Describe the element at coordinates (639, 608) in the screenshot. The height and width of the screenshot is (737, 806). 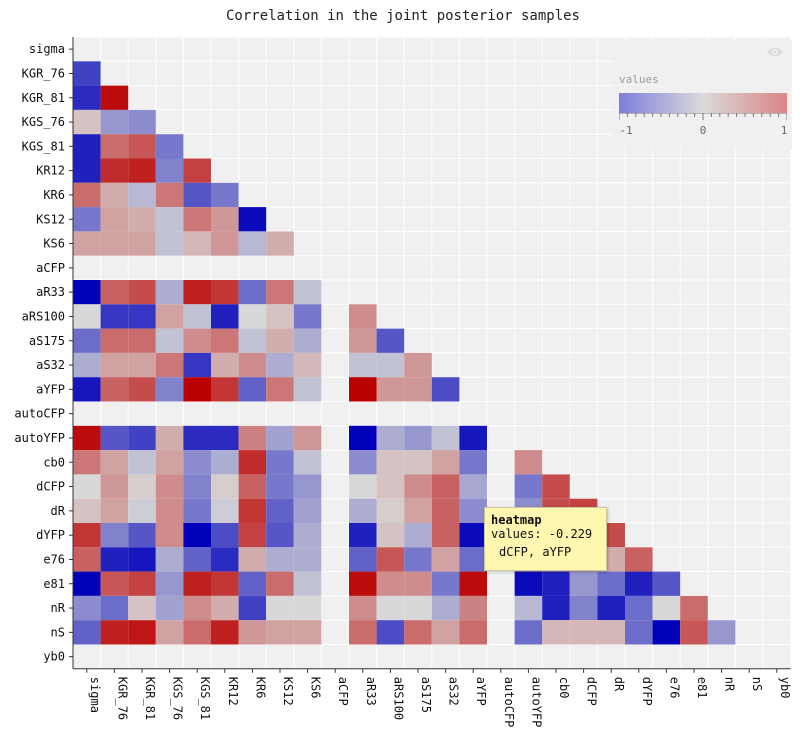
I see `heatmap-cell: nR, dYFP: -0.5` at that location.